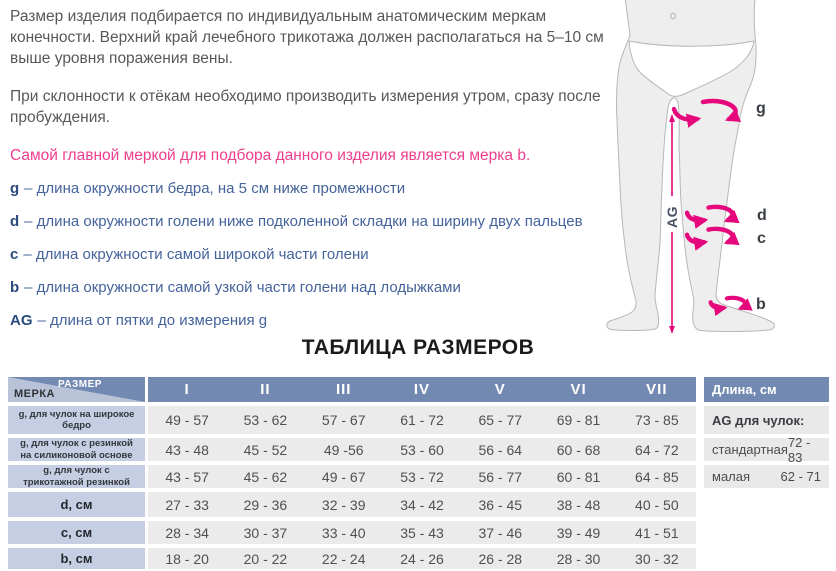  What do you see at coordinates (187, 504) in the screenshot?
I see `size-cell: 27 - 33` at bounding box center [187, 504].